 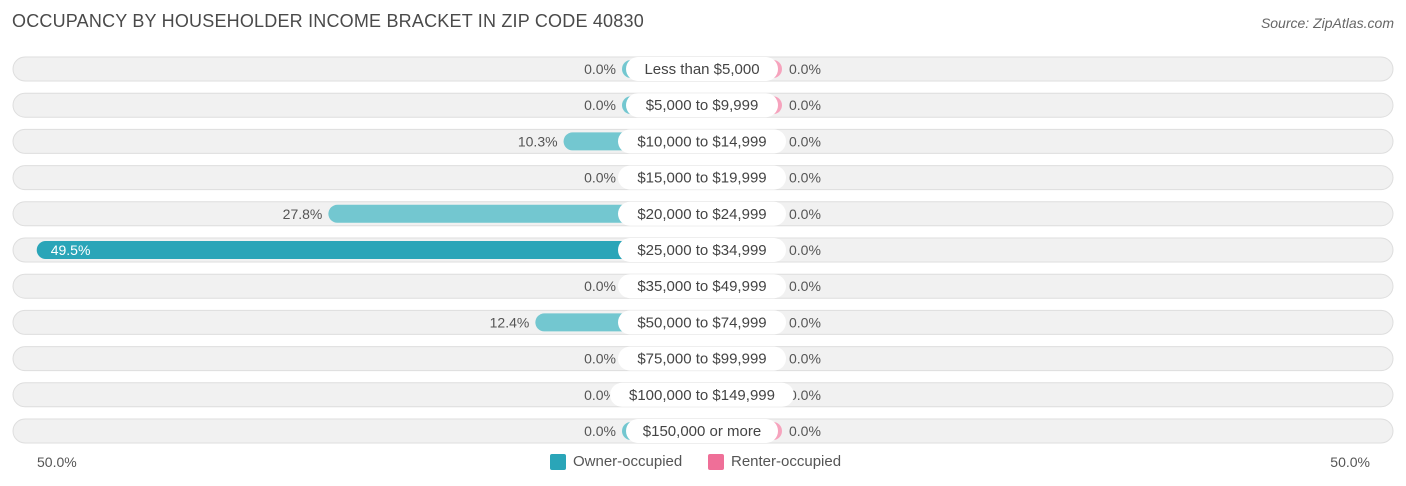 What do you see at coordinates (538, 141) in the screenshot?
I see `owner-value-label: 10.3%` at bounding box center [538, 141].